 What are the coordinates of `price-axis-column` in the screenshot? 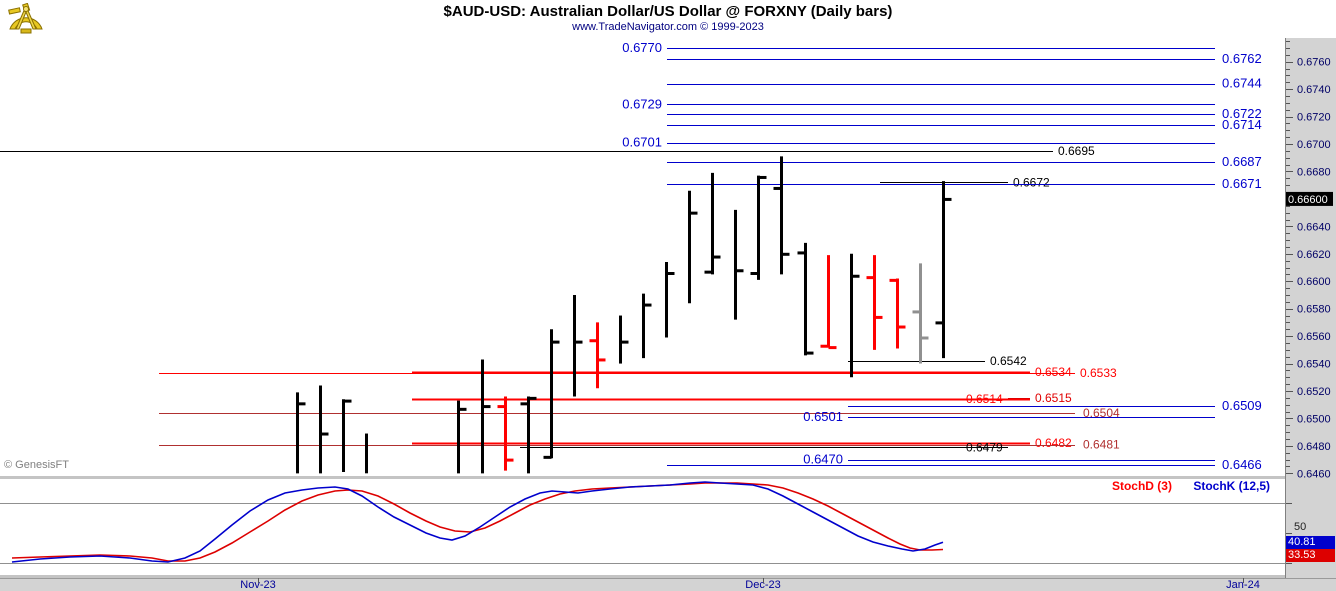 It's located at (1310, 308).